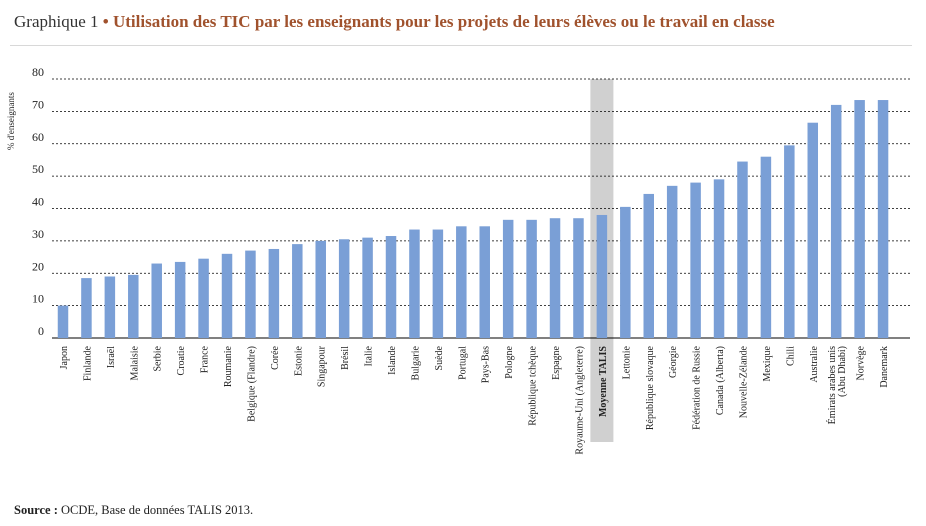  I want to click on x-tick-label: Singapour, so click(322, 366).